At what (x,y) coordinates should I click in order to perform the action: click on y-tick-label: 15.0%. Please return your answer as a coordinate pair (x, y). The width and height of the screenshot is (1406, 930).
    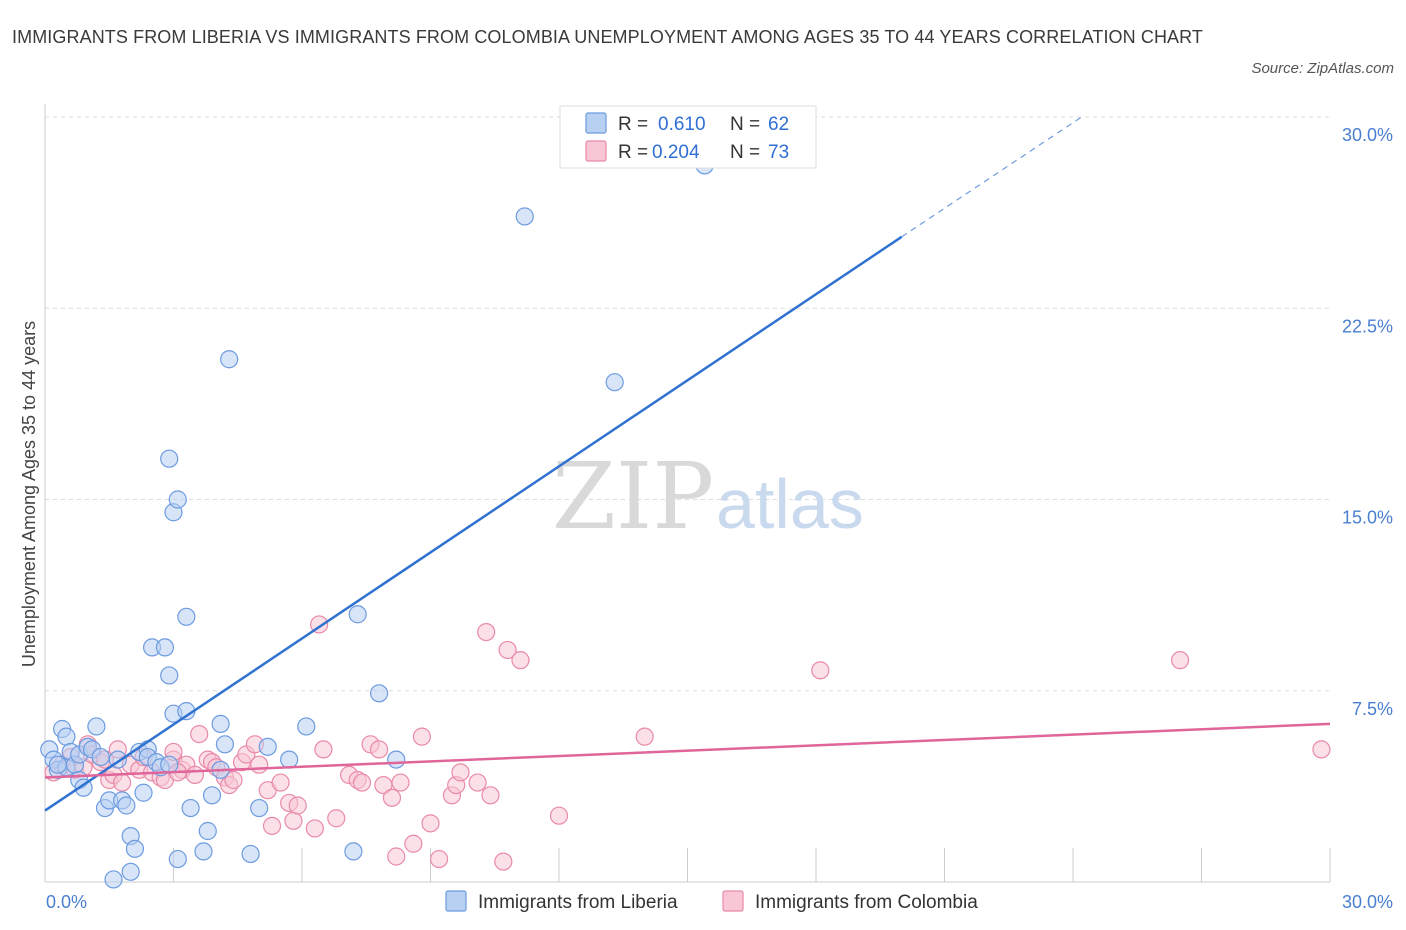
    Looking at the image, I should click on (1367, 518).